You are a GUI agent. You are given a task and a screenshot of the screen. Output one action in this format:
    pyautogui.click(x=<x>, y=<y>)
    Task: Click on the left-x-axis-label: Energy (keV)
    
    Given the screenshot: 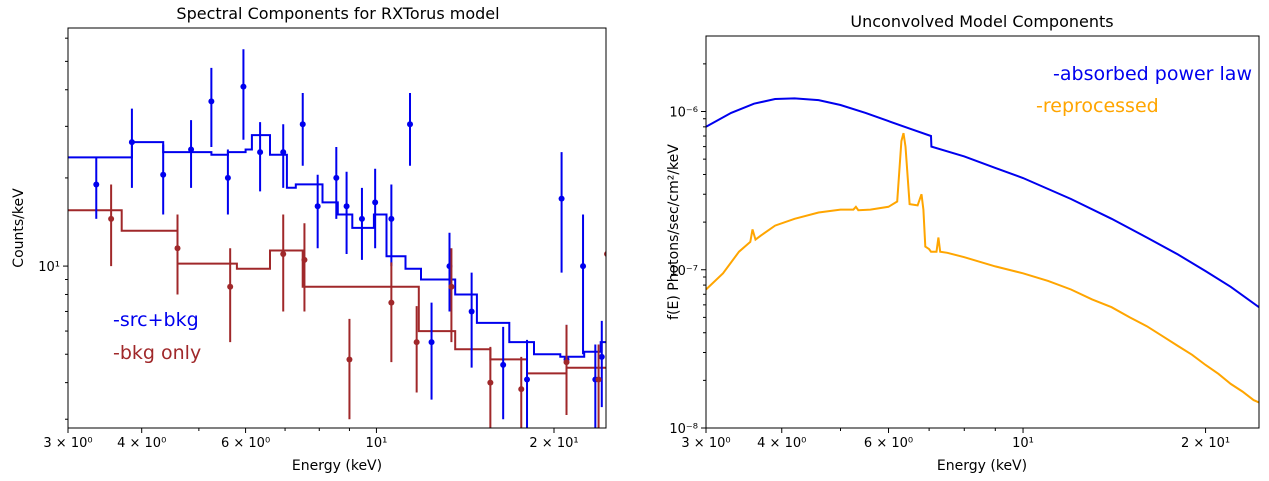 What is the action you would take?
    pyautogui.click(x=337, y=466)
    